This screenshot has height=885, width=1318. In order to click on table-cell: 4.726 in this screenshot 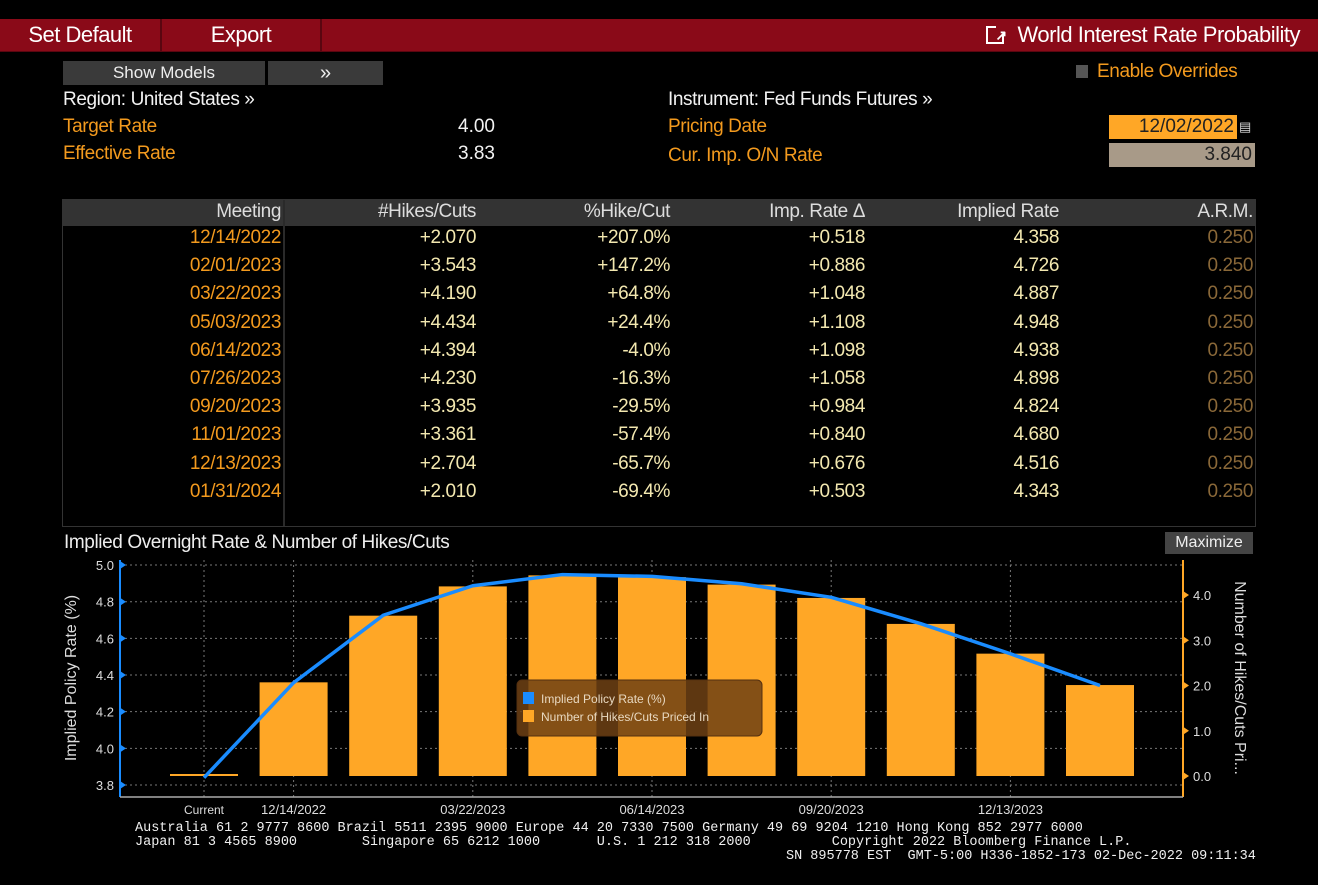, I will do `click(1036, 266)`.